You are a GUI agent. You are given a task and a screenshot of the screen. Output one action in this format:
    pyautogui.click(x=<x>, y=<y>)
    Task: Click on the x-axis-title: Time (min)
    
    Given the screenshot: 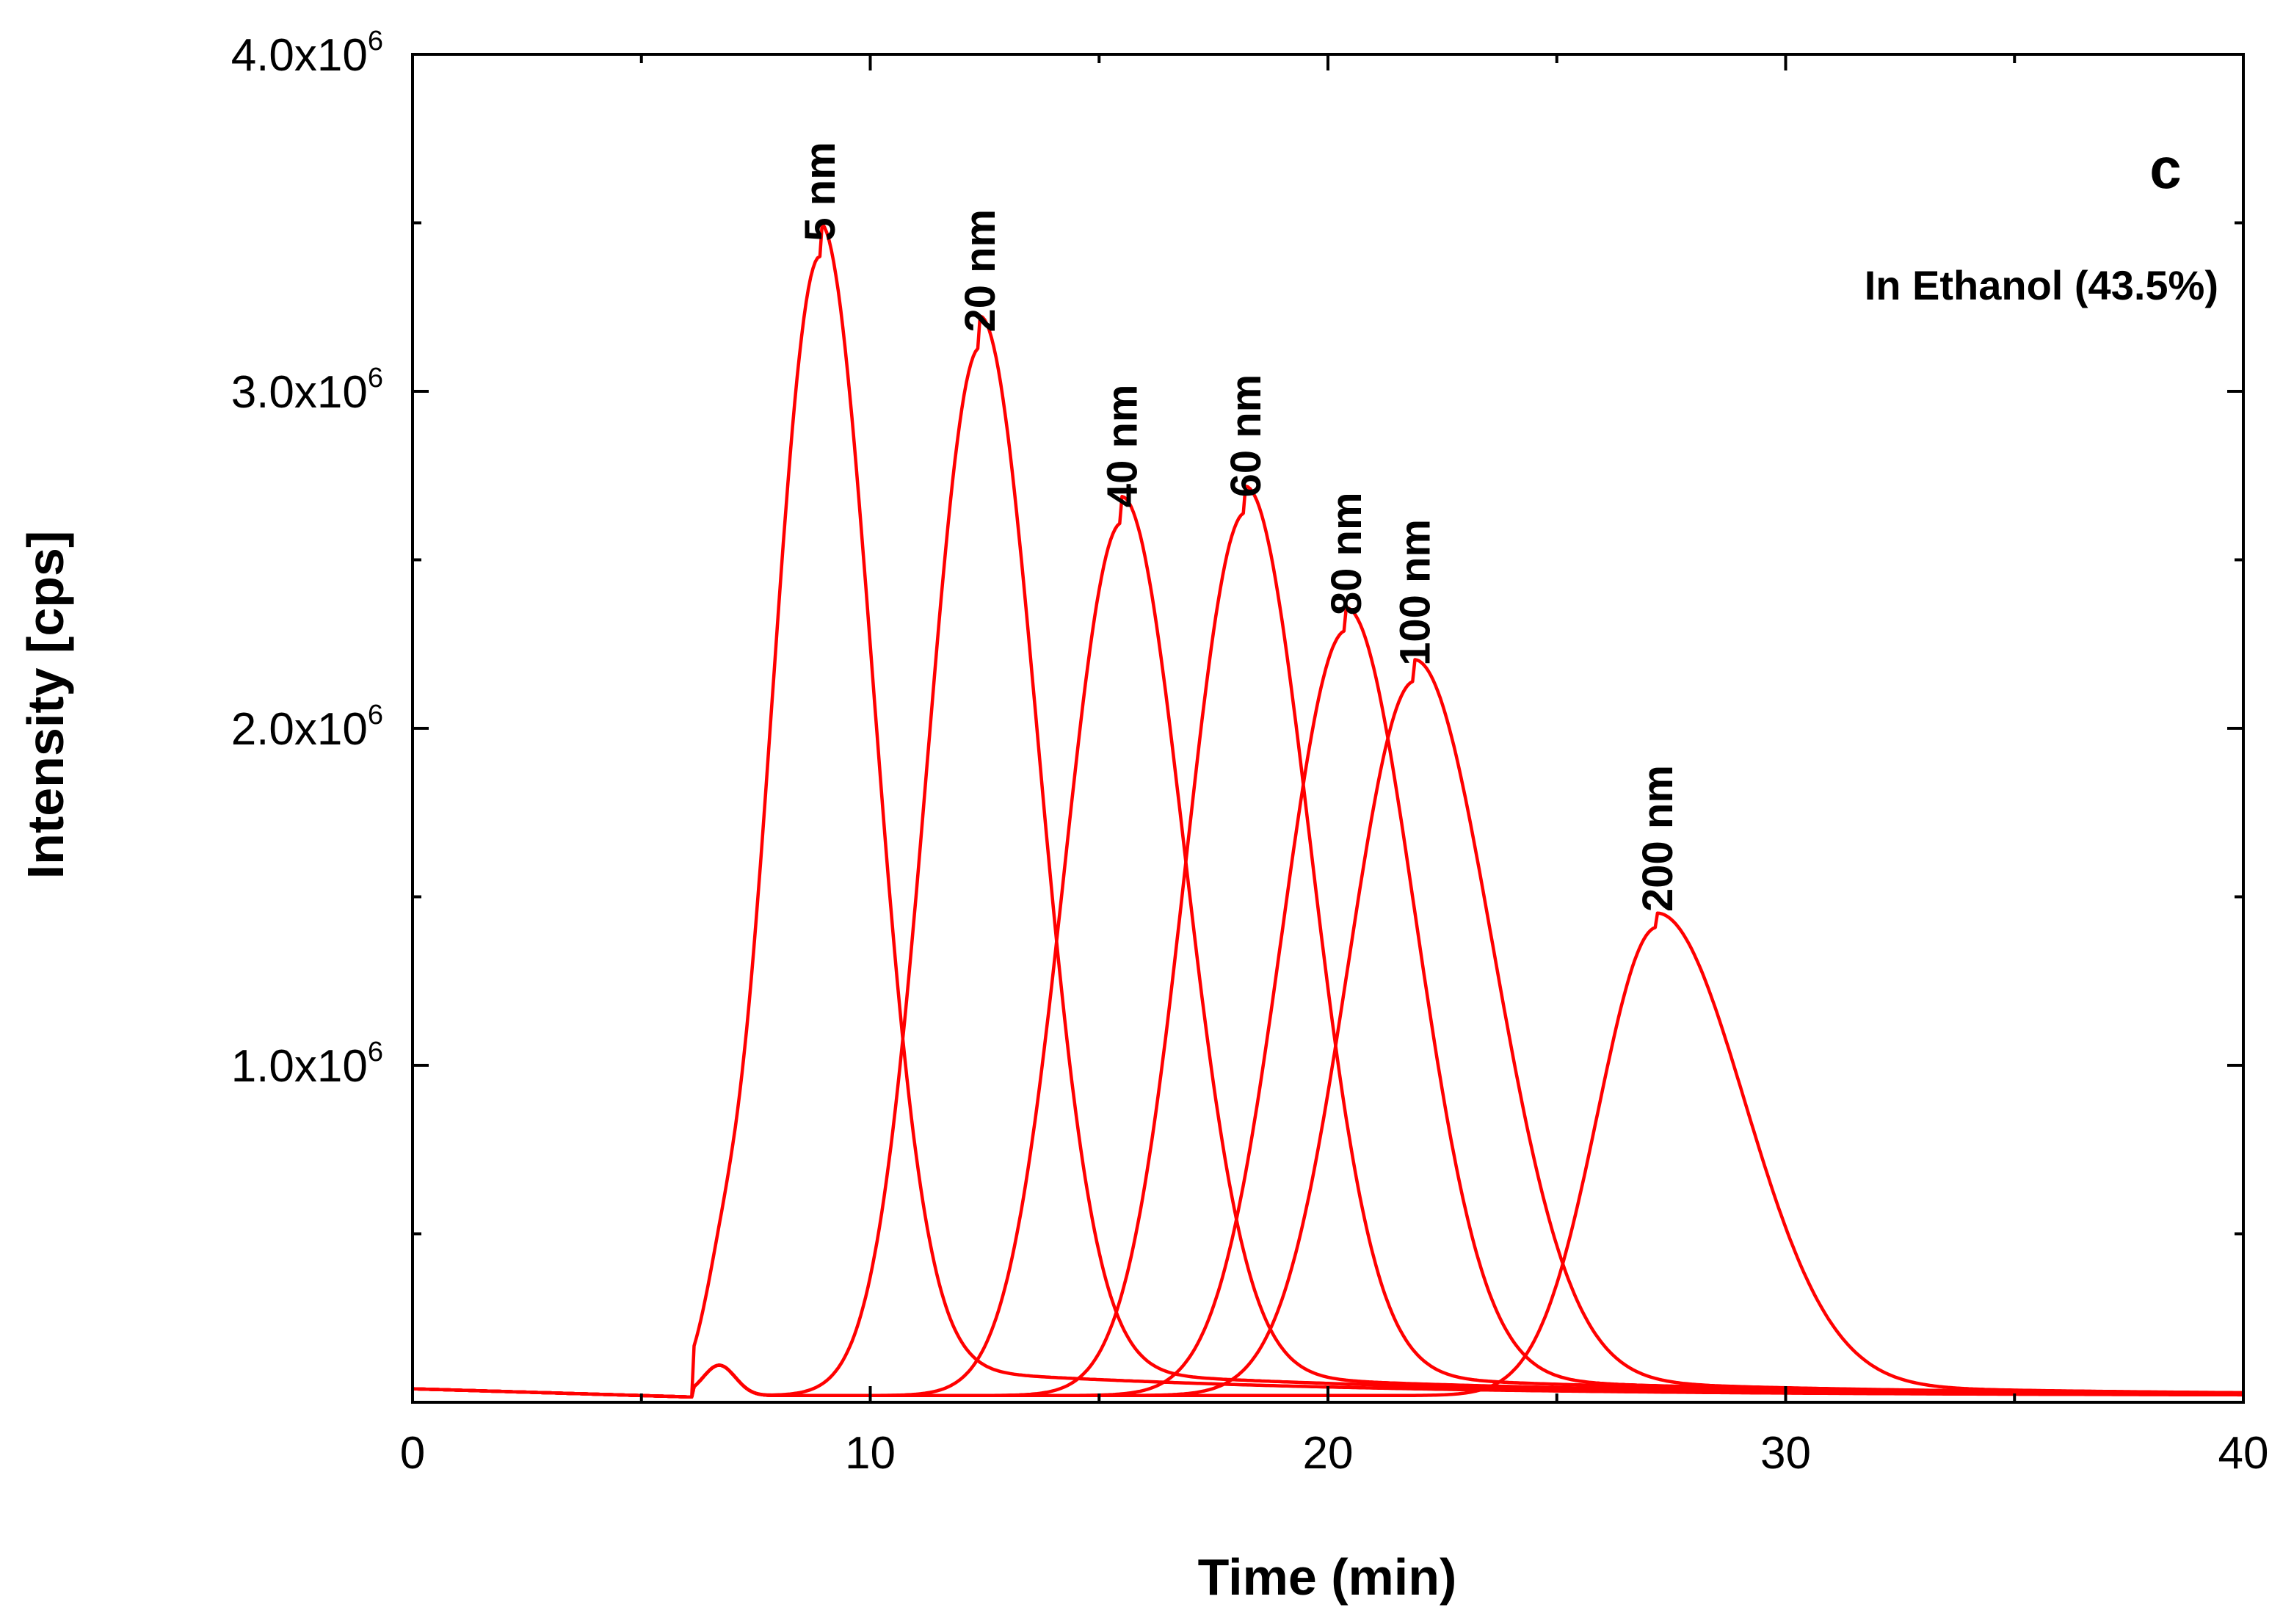 What is the action you would take?
    pyautogui.click(x=1328, y=1577)
    